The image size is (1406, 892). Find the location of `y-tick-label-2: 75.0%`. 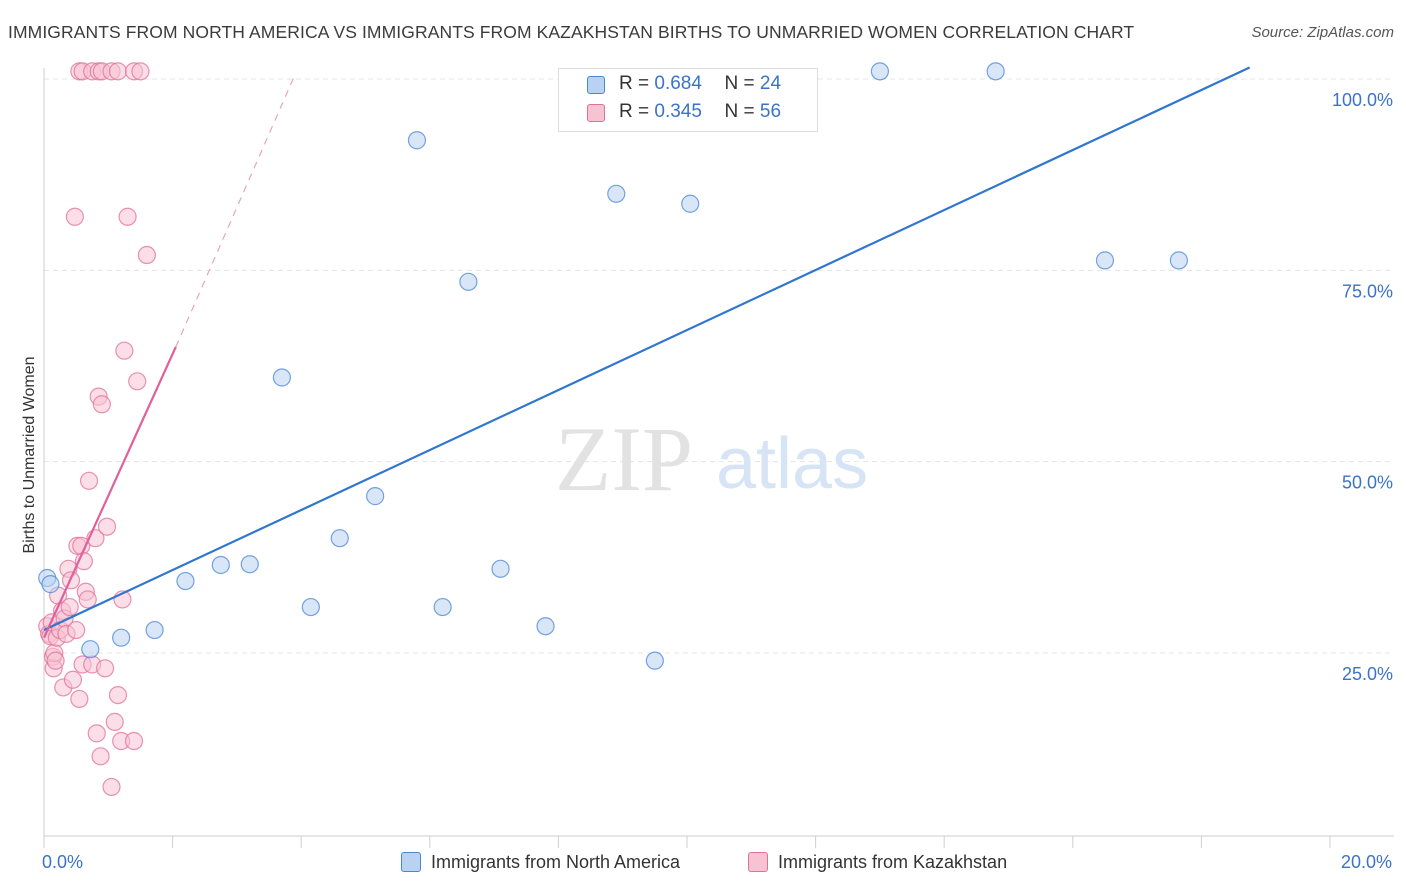

y-tick-label-2: 75.0% is located at coordinates (1367, 291).